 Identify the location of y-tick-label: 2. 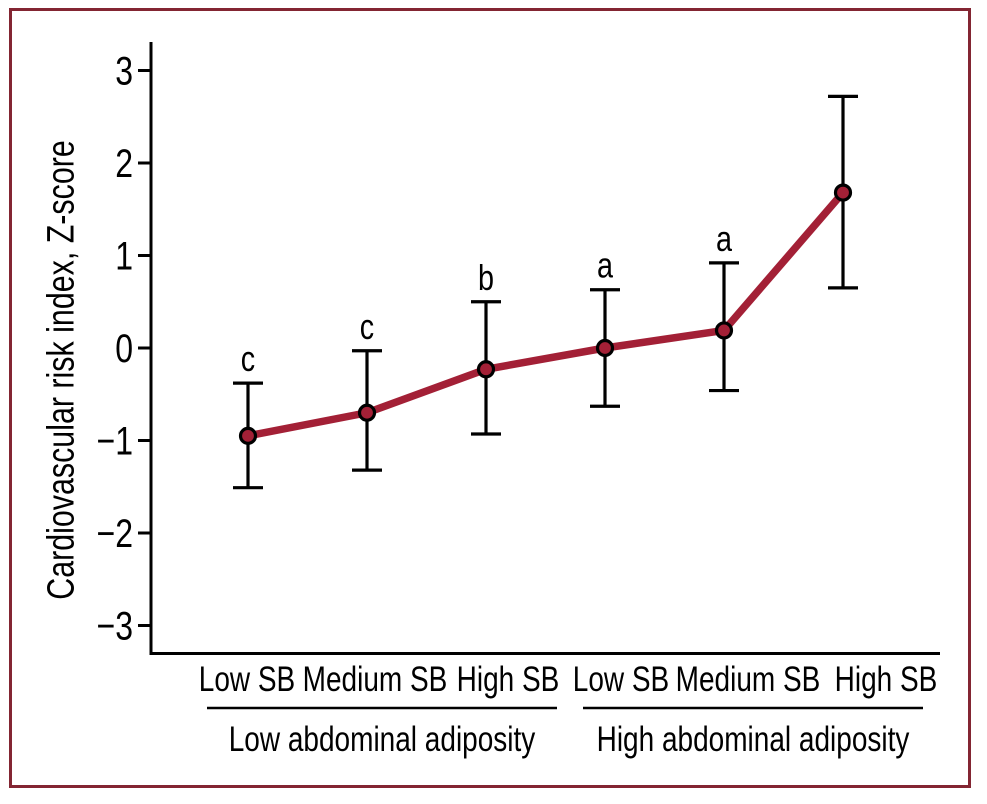
(124, 163).